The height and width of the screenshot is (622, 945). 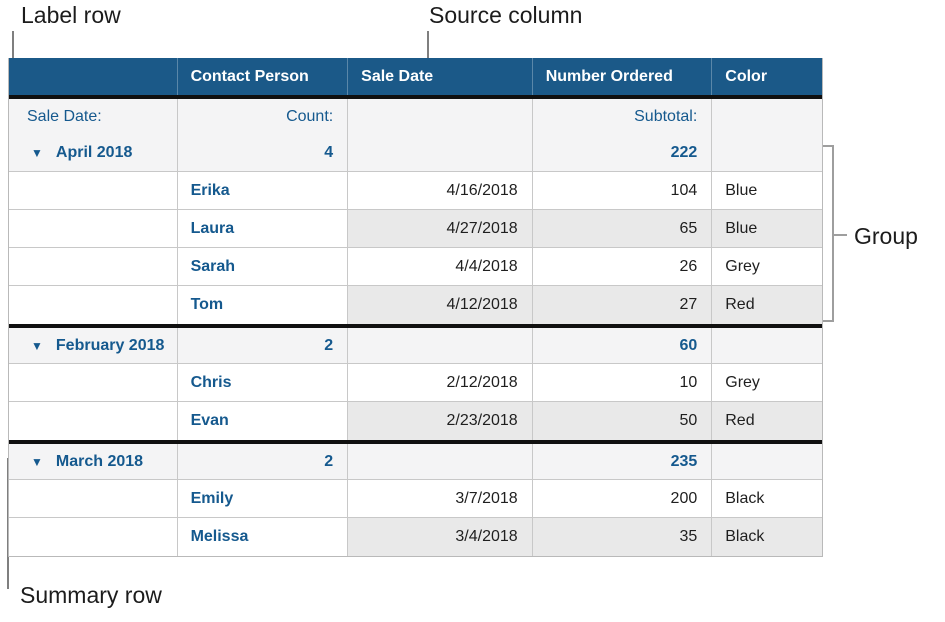 What do you see at coordinates (440, 498) in the screenshot?
I see `sale-date-cell: 3/7/2018` at bounding box center [440, 498].